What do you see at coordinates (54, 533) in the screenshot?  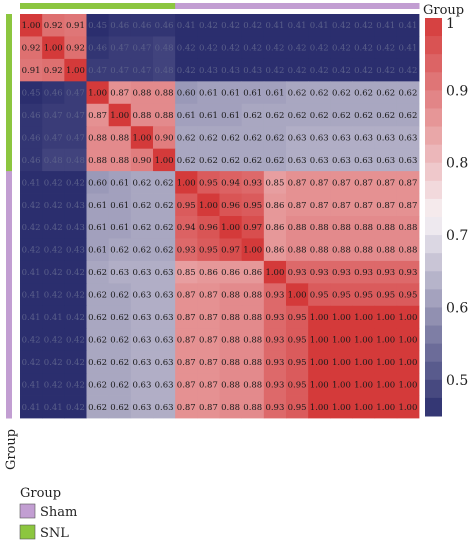 I see `legend-label: SNL` at bounding box center [54, 533].